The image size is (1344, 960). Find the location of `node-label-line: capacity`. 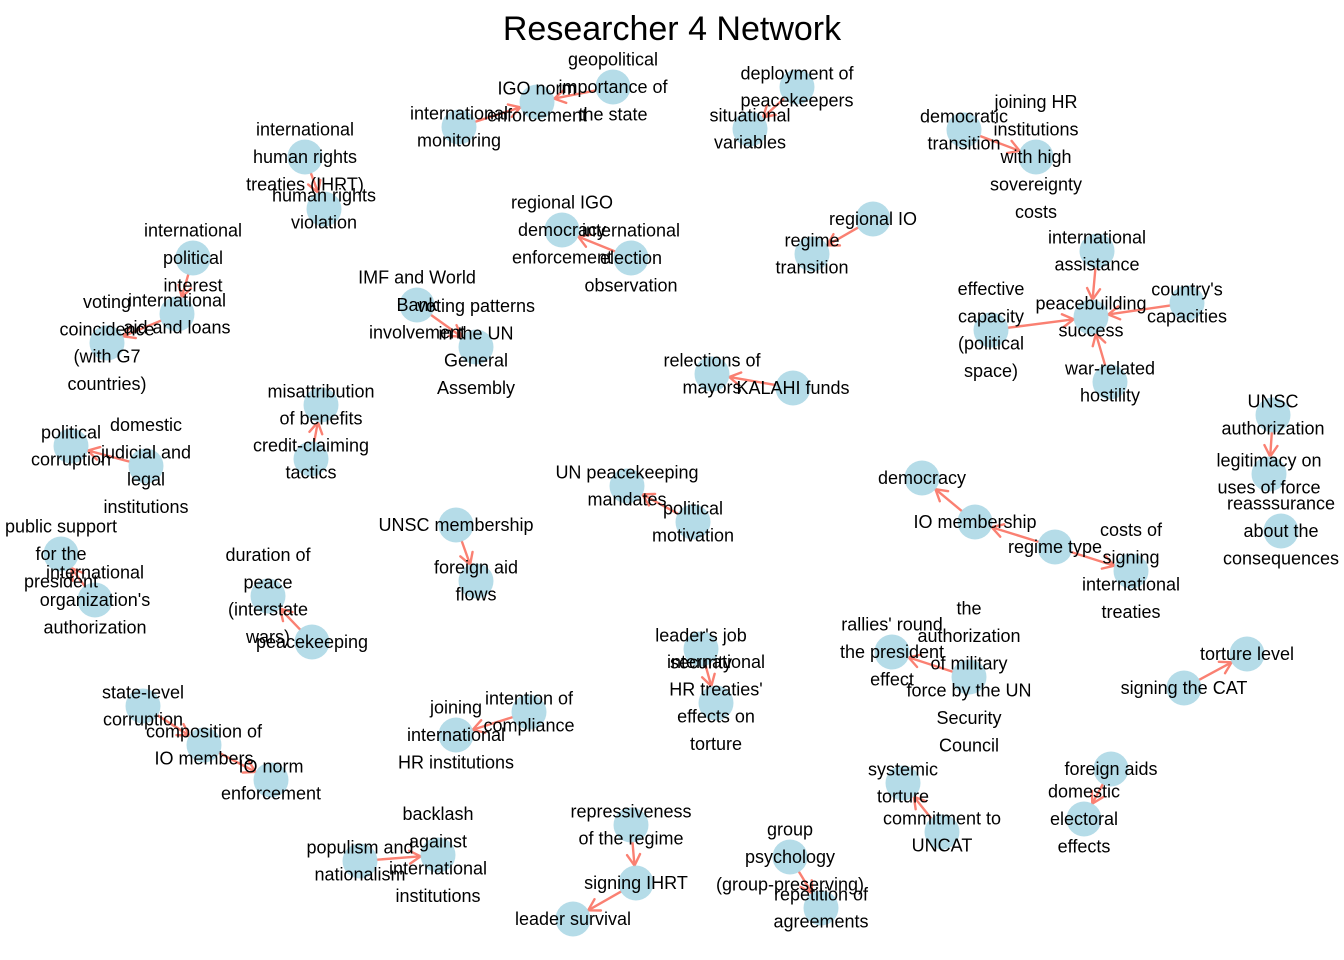

node-label-line: capacity is located at coordinates (991, 316).